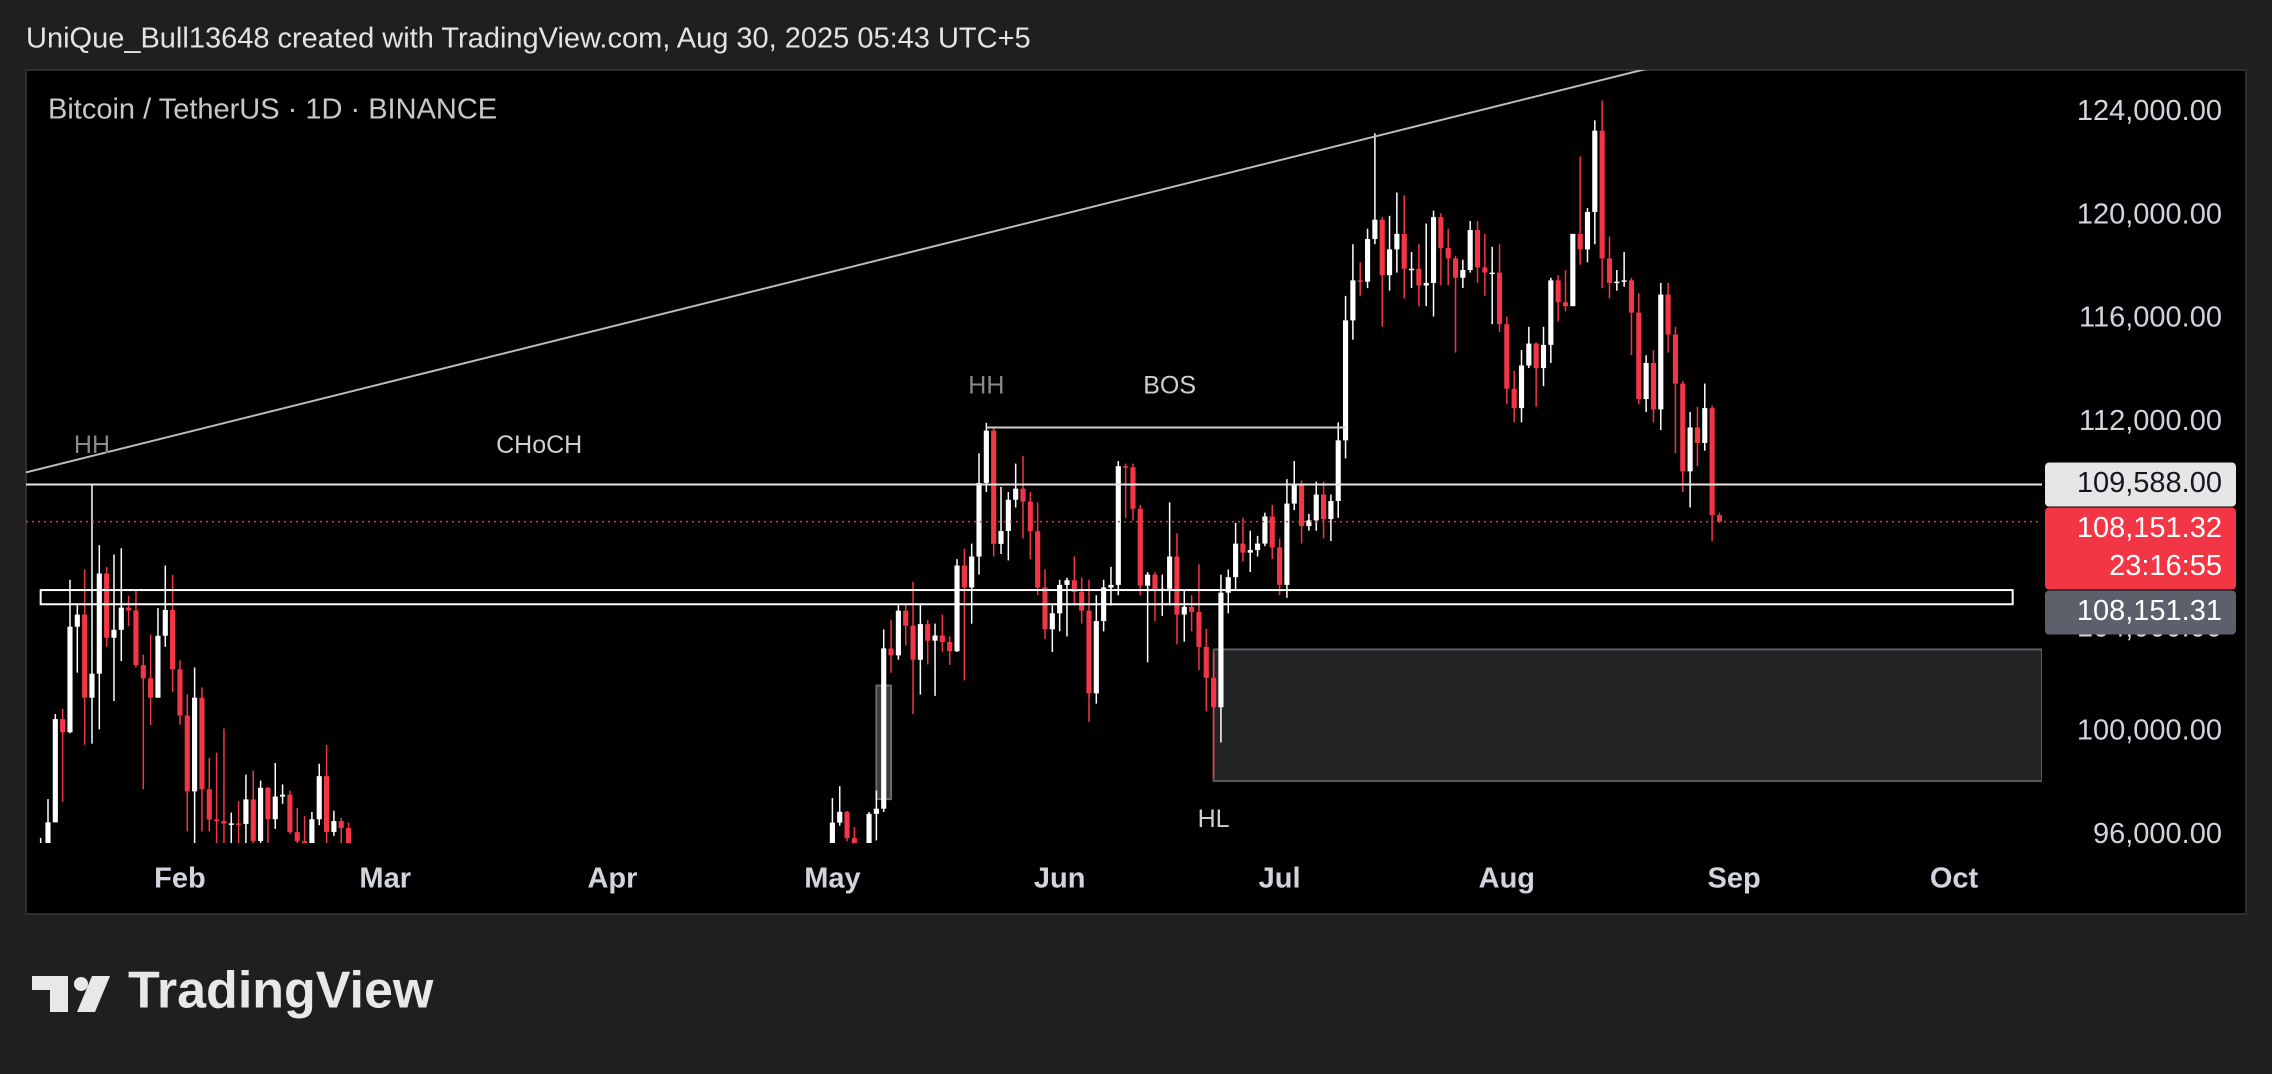 This screenshot has width=2272, height=1074. What do you see at coordinates (832, 879) in the screenshot?
I see `x-tick-label: May` at bounding box center [832, 879].